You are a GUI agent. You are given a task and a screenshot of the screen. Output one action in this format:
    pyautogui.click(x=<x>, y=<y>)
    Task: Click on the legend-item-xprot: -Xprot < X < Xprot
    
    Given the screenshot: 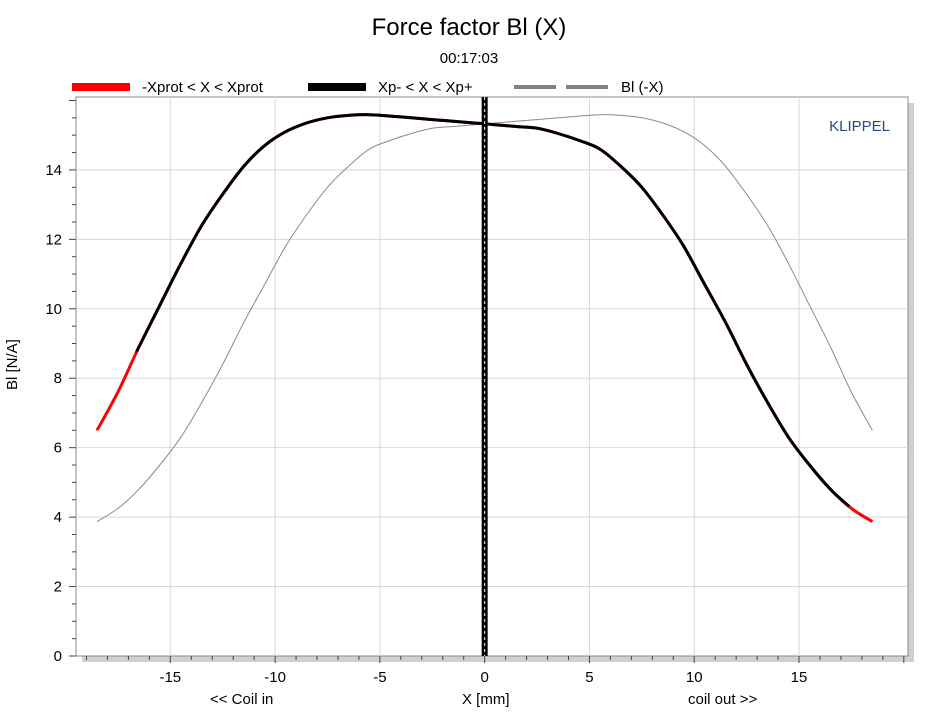 What is the action you would take?
    pyautogui.click(x=167, y=87)
    